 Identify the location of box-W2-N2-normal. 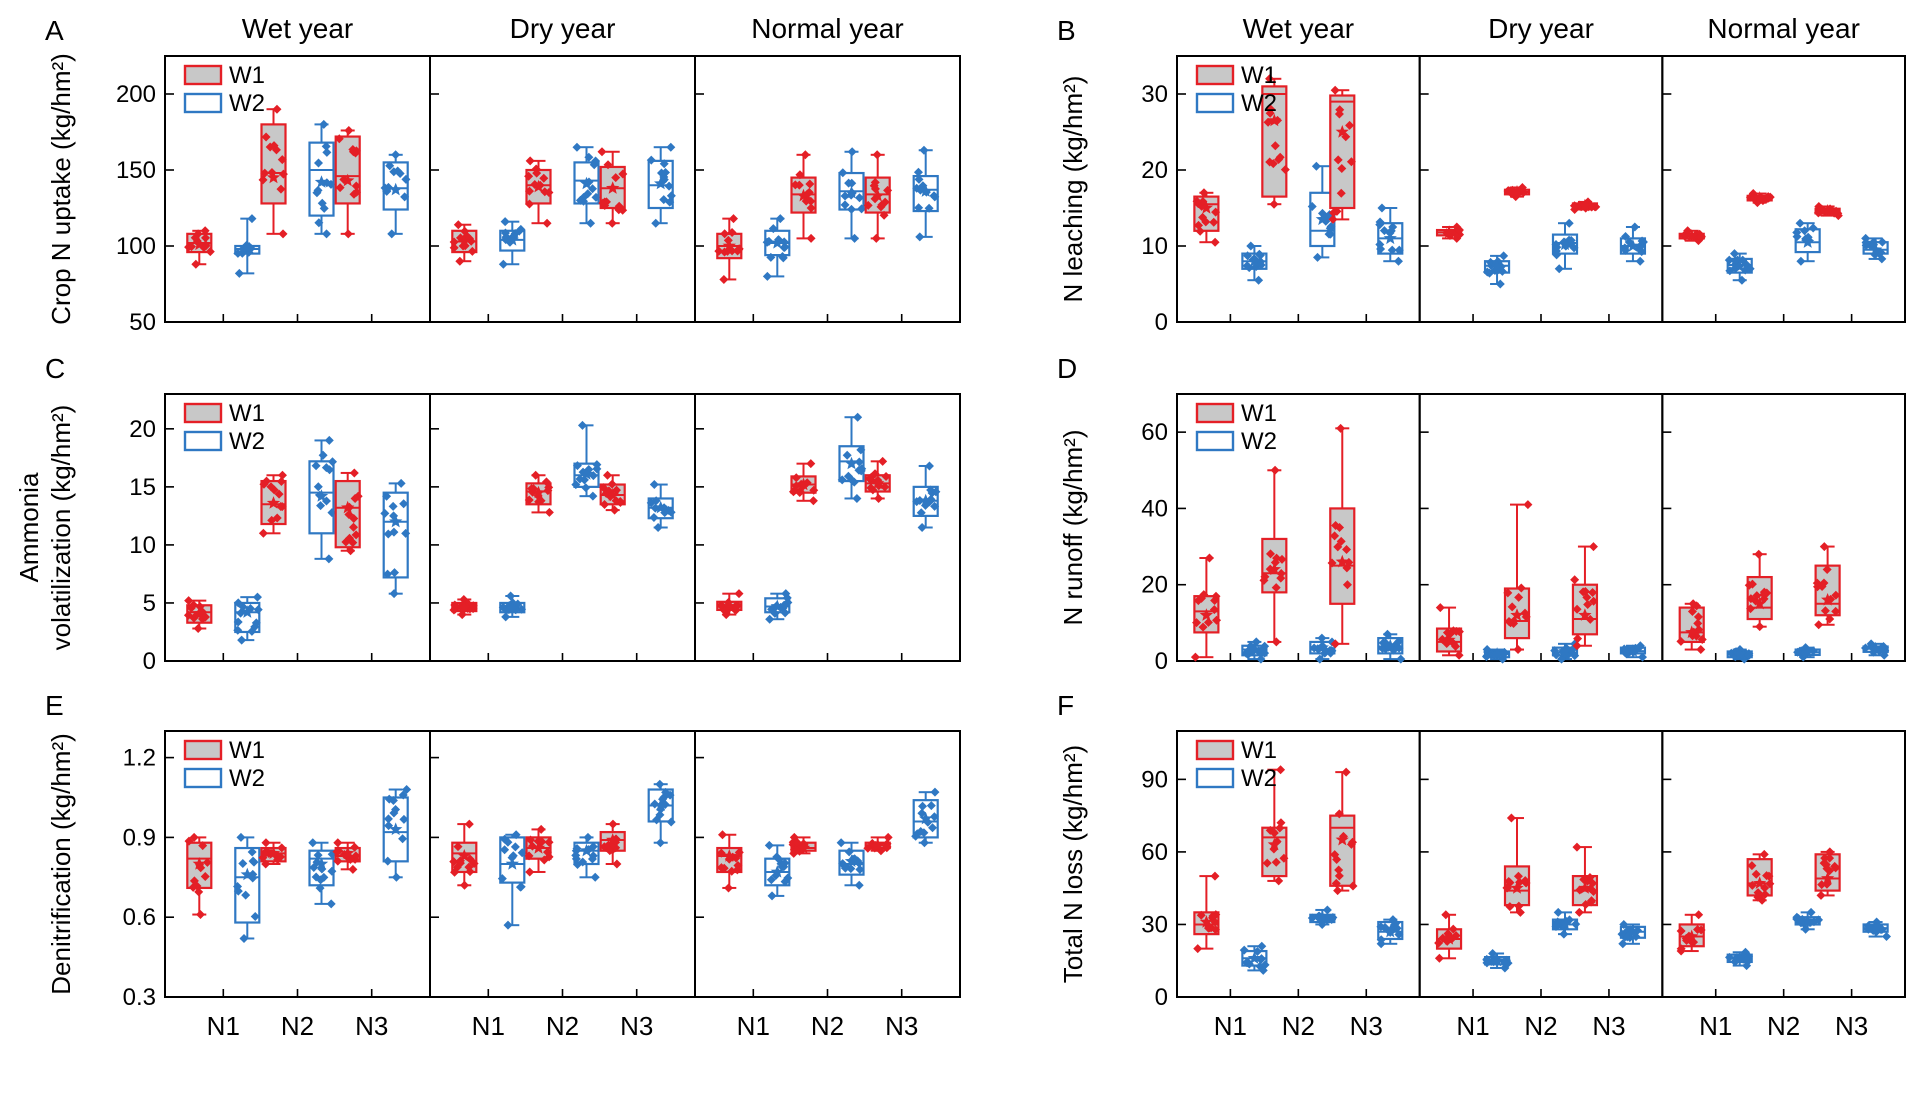
(852, 195).